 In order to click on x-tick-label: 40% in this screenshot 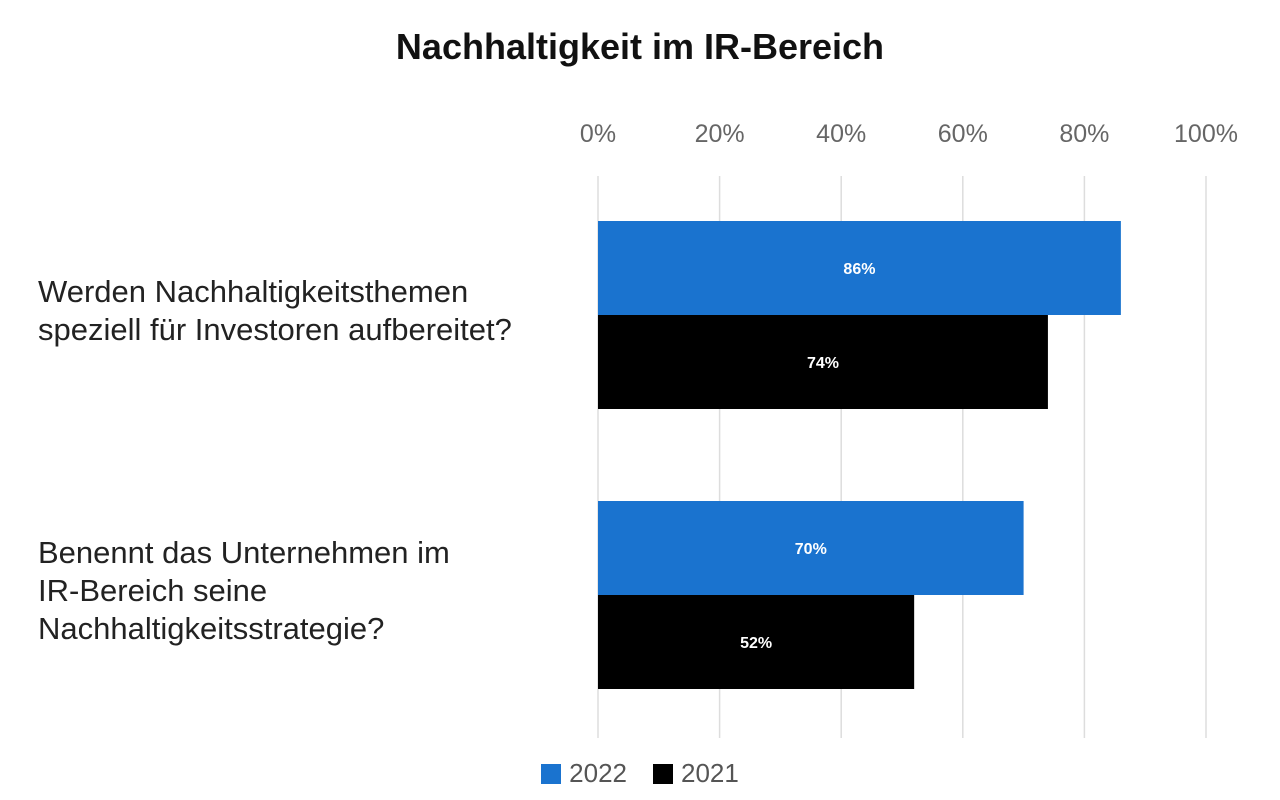, I will do `click(841, 134)`.